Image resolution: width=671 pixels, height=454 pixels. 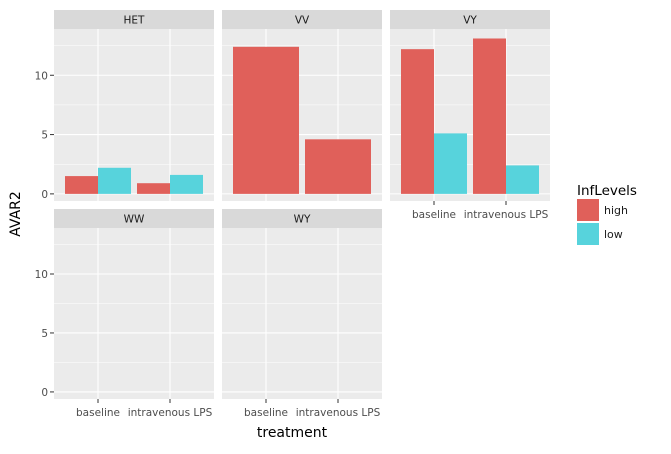 What do you see at coordinates (588, 210) in the screenshot?
I see `legend-key-high` at bounding box center [588, 210].